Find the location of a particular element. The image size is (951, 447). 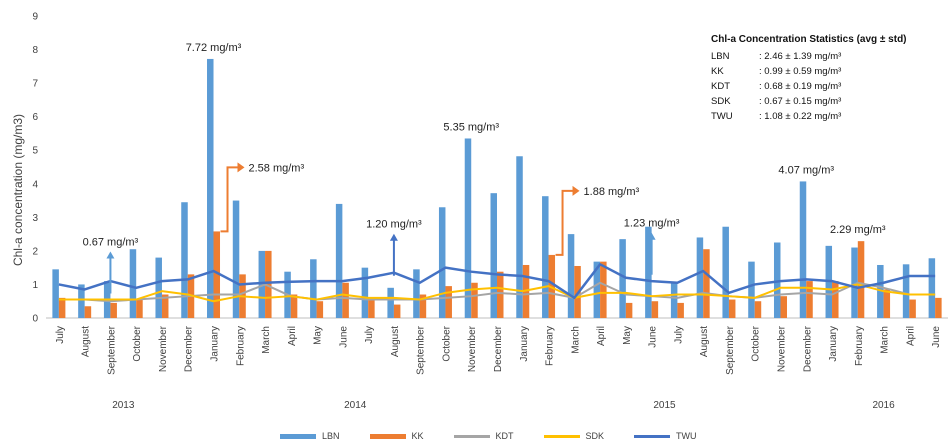

y-tick-label: 1 is located at coordinates (35, 285).